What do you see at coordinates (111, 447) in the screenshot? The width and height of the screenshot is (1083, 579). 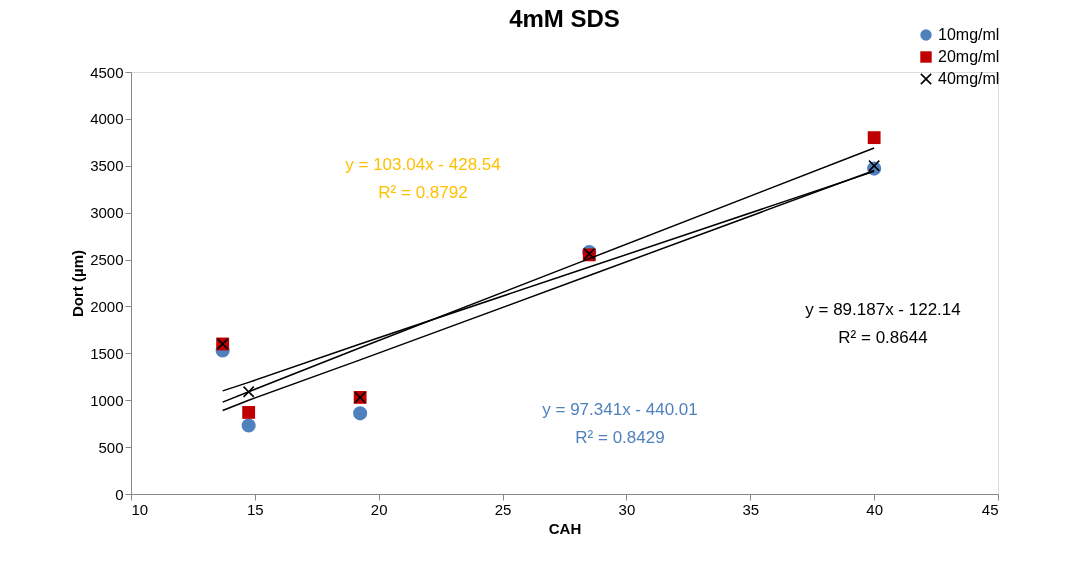 I see `y-tick-label: 500` at bounding box center [111, 447].